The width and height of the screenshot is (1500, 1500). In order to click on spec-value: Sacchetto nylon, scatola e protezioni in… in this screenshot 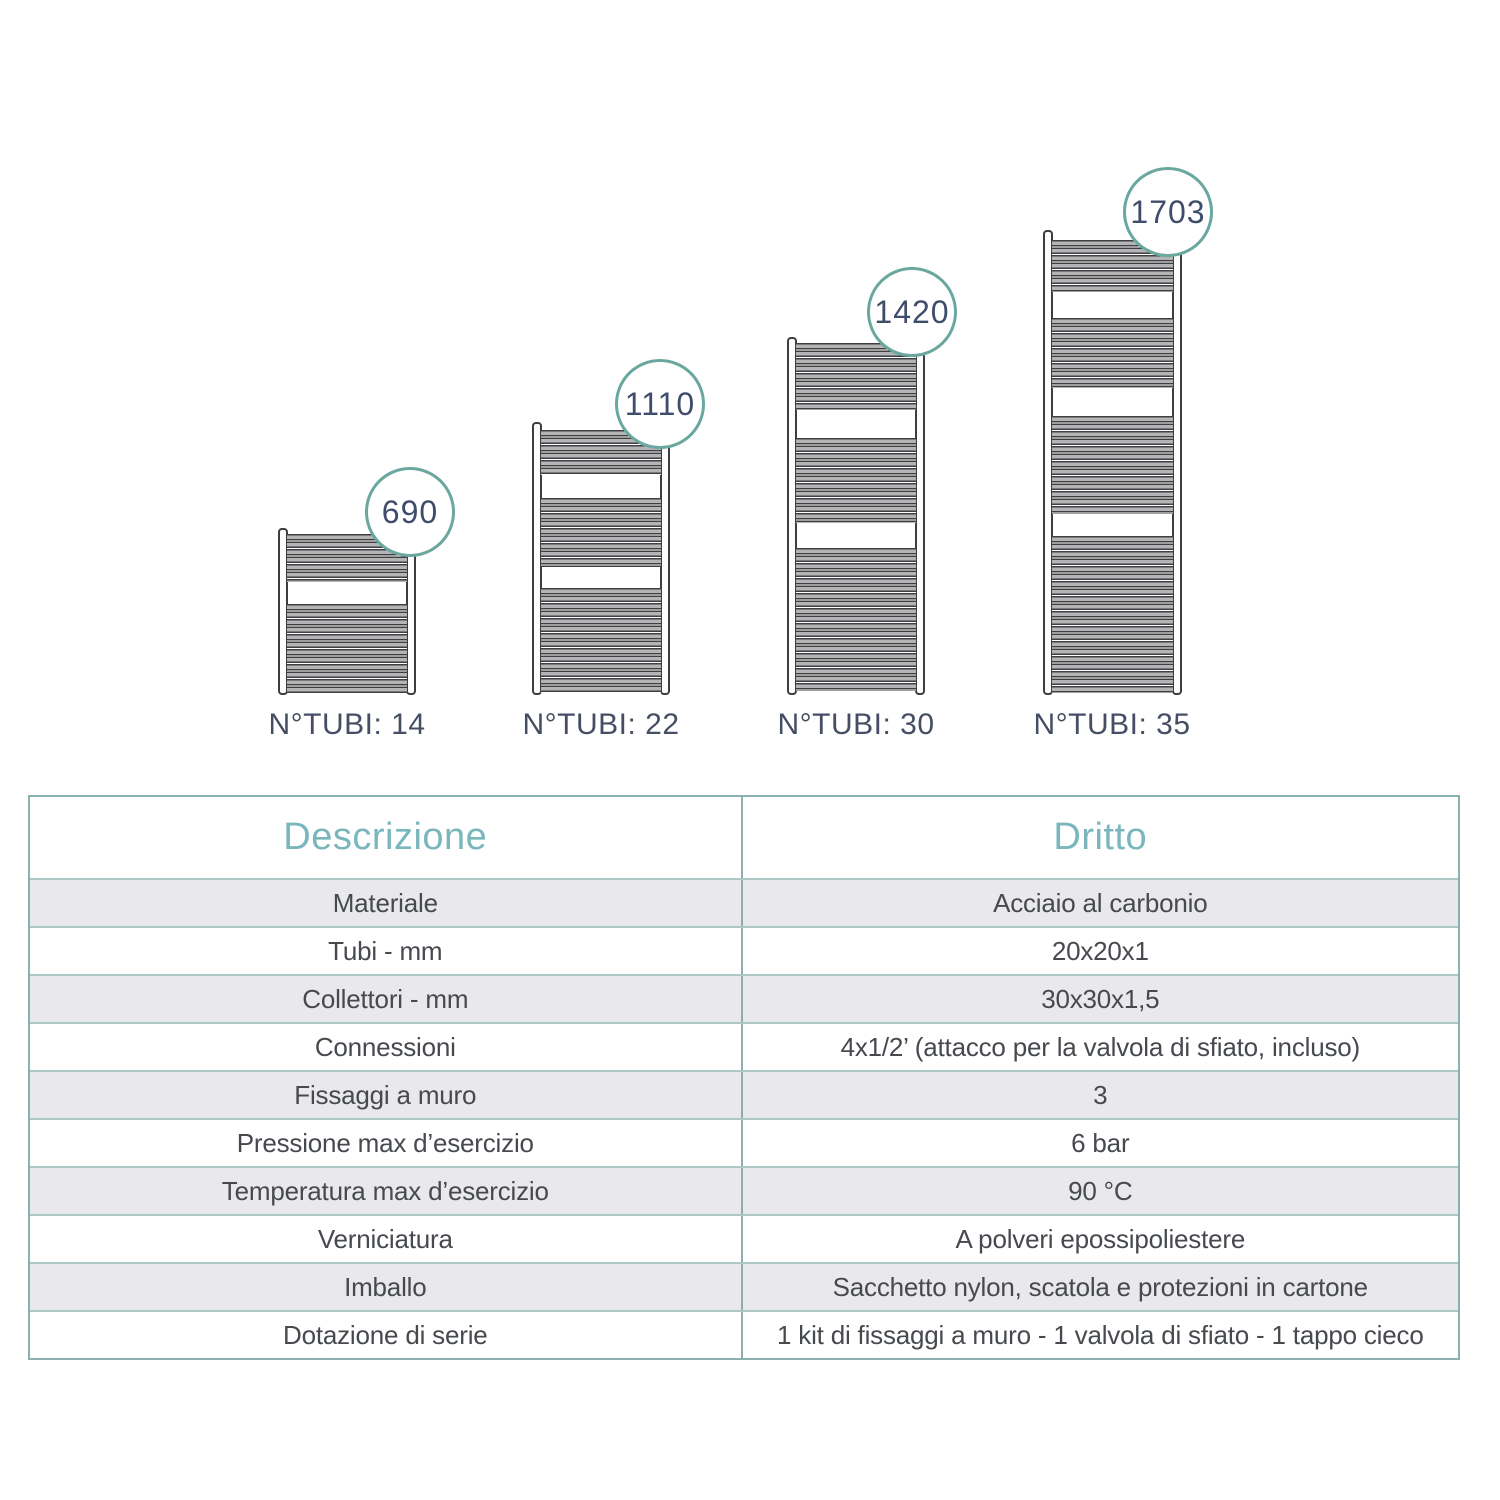, I will do `click(1100, 1286)`.